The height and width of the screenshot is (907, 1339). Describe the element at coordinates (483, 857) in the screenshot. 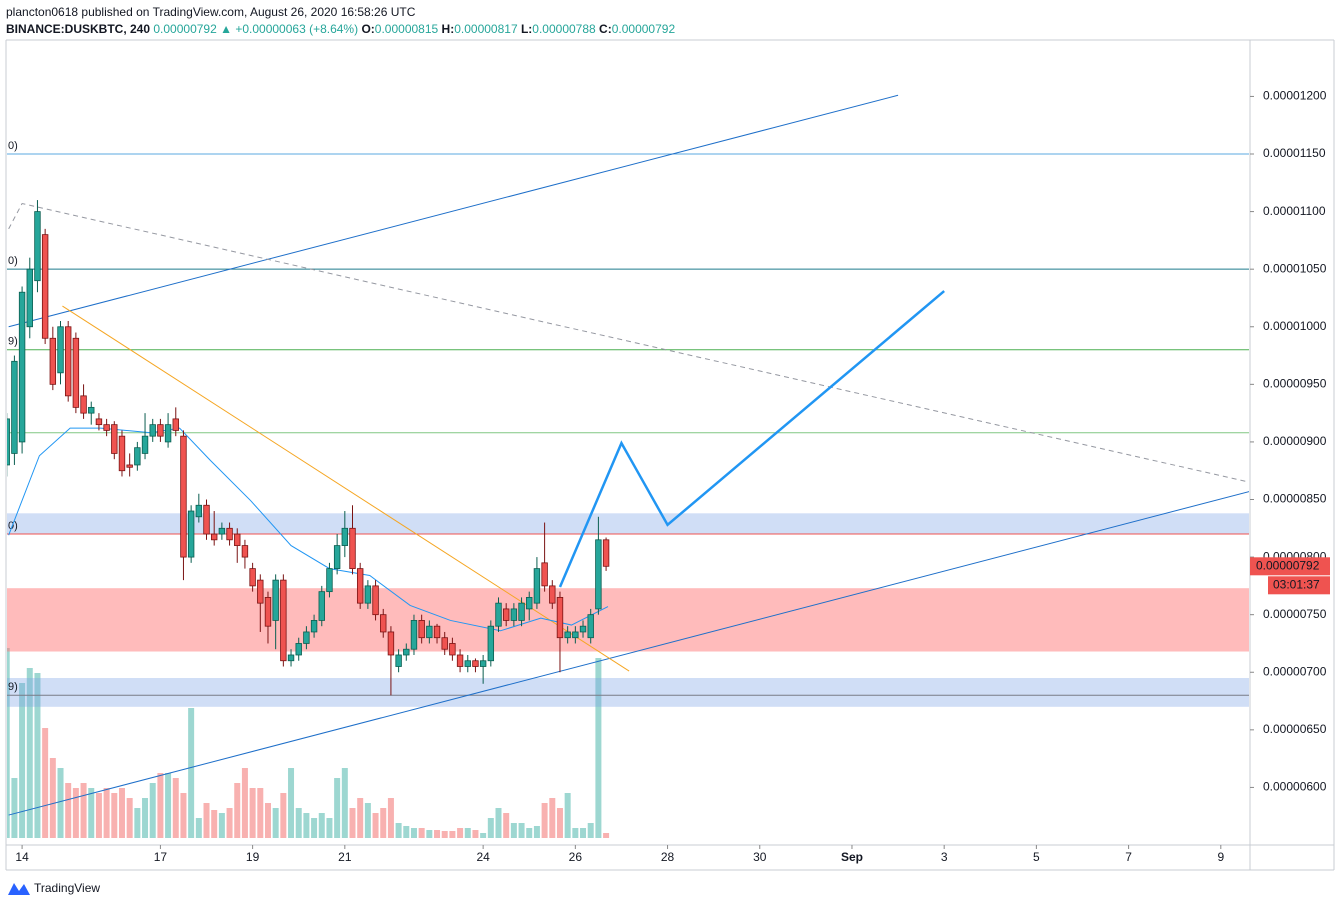

I see `x-tick-label: 24` at that location.